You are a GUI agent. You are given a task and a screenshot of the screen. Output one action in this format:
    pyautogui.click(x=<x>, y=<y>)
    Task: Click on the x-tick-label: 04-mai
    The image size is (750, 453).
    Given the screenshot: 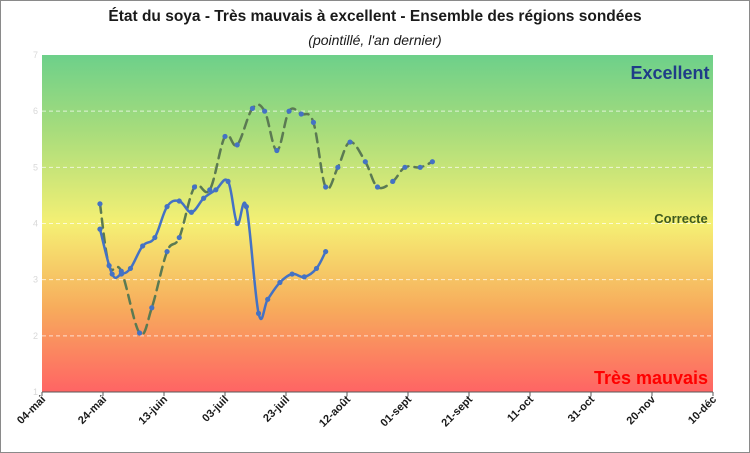 What is the action you would take?
    pyautogui.click(x=31, y=410)
    